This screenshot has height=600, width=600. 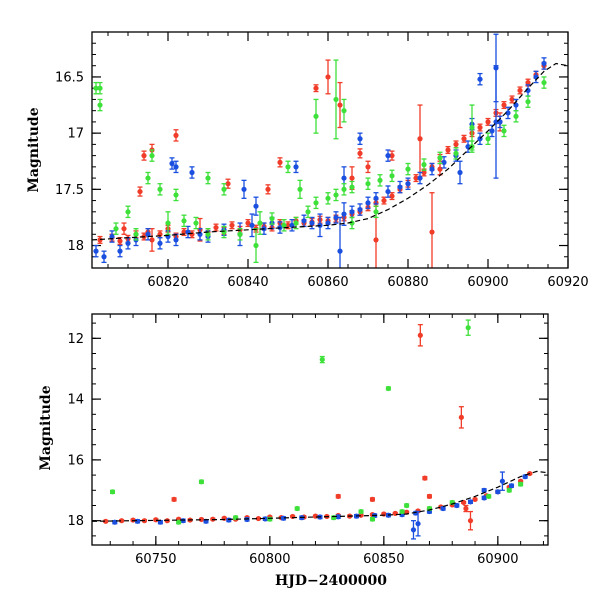 I want to click on x-tick-label: 60880, so click(x=407, y=282).